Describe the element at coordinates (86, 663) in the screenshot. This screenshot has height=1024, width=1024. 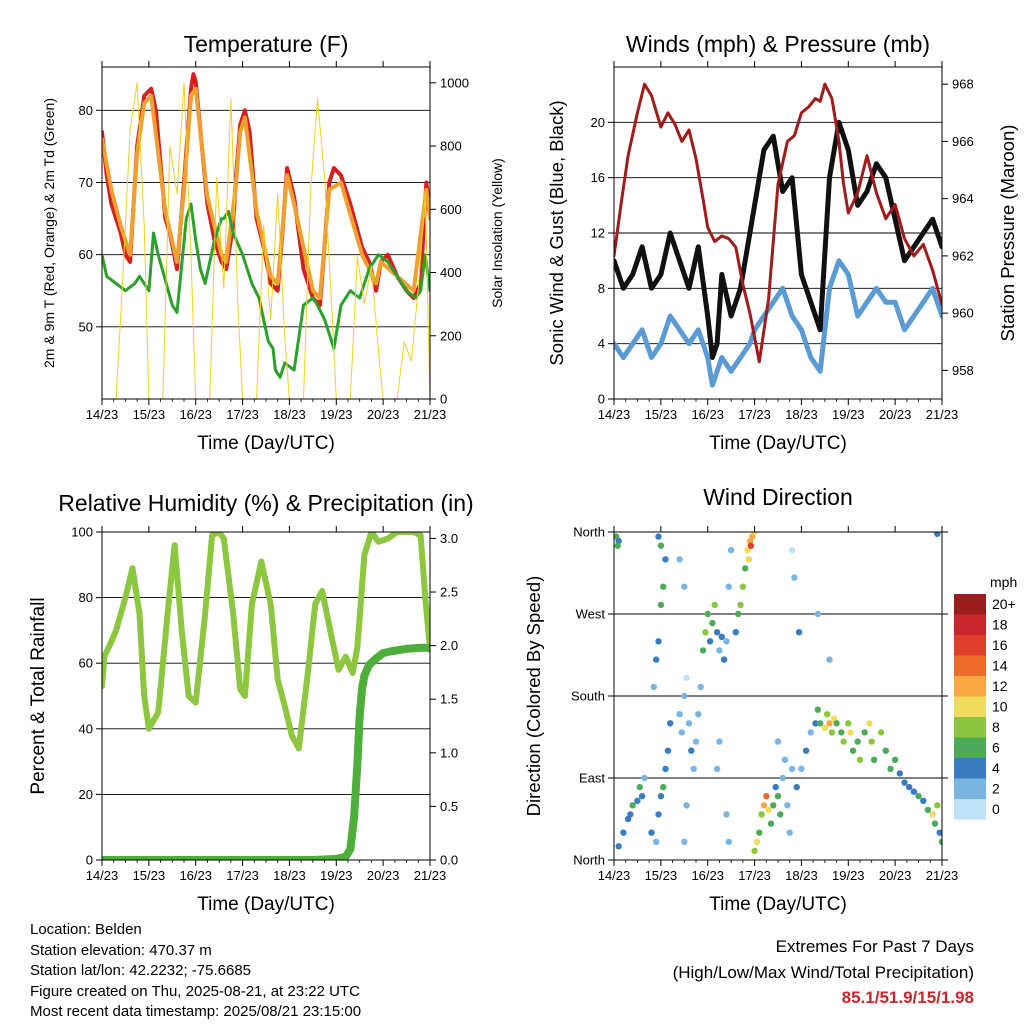
I see `y-tick-label: 60` at that location.